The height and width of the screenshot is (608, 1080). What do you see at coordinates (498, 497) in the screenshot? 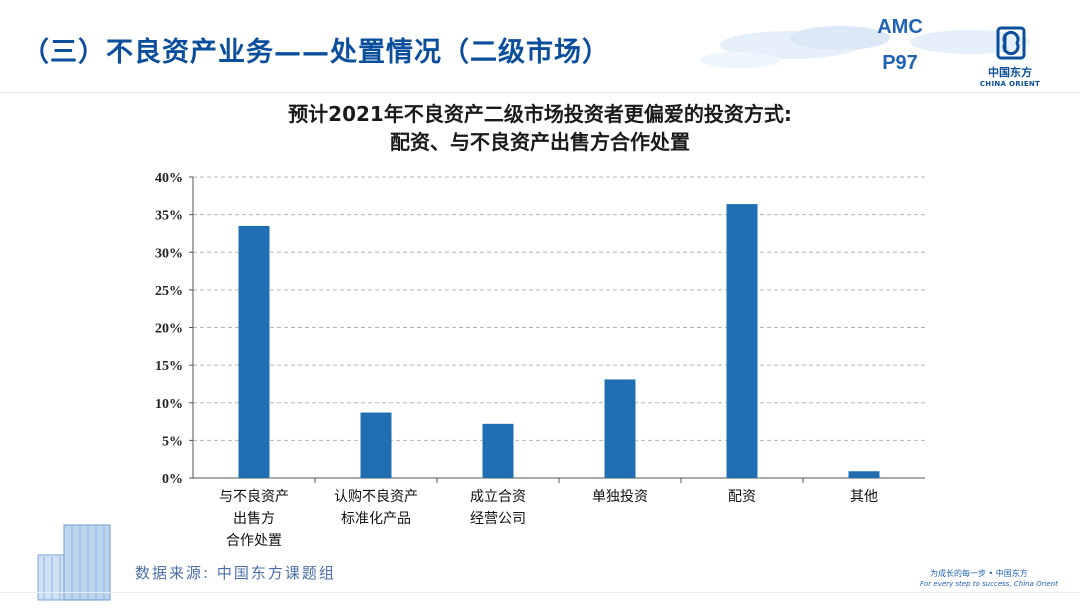
I see `x-category-label-line: 成立合资` at bounding box center [498, 497].